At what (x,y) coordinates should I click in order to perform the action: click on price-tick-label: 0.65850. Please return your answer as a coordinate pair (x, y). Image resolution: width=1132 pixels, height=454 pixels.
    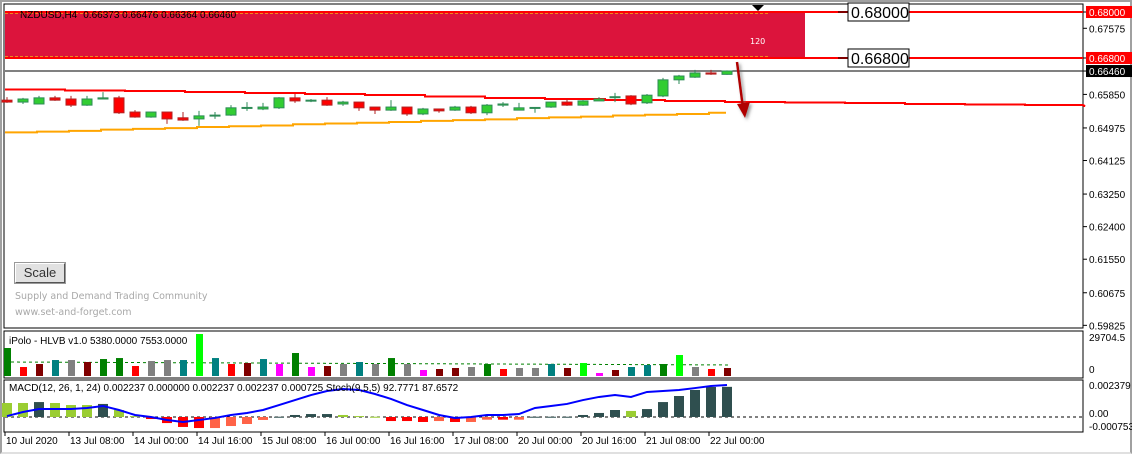
    Looking at the image, I should click on (1107, 95).